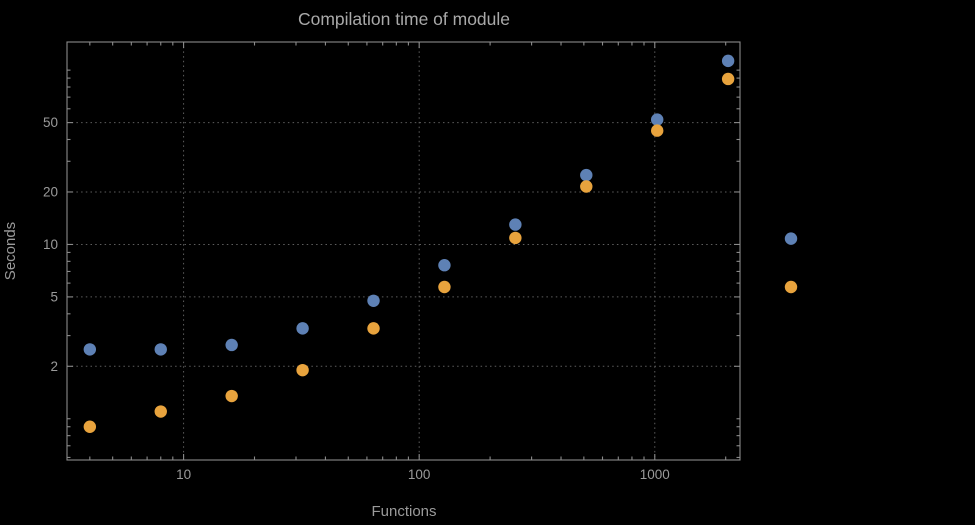 Image resolution: width=975 pixels, height=525 pixels. What do you see at coordinates (404, 19) in the screenshot?
I see `chart-title: Compilation time of module` at bounding box center [404, 19].